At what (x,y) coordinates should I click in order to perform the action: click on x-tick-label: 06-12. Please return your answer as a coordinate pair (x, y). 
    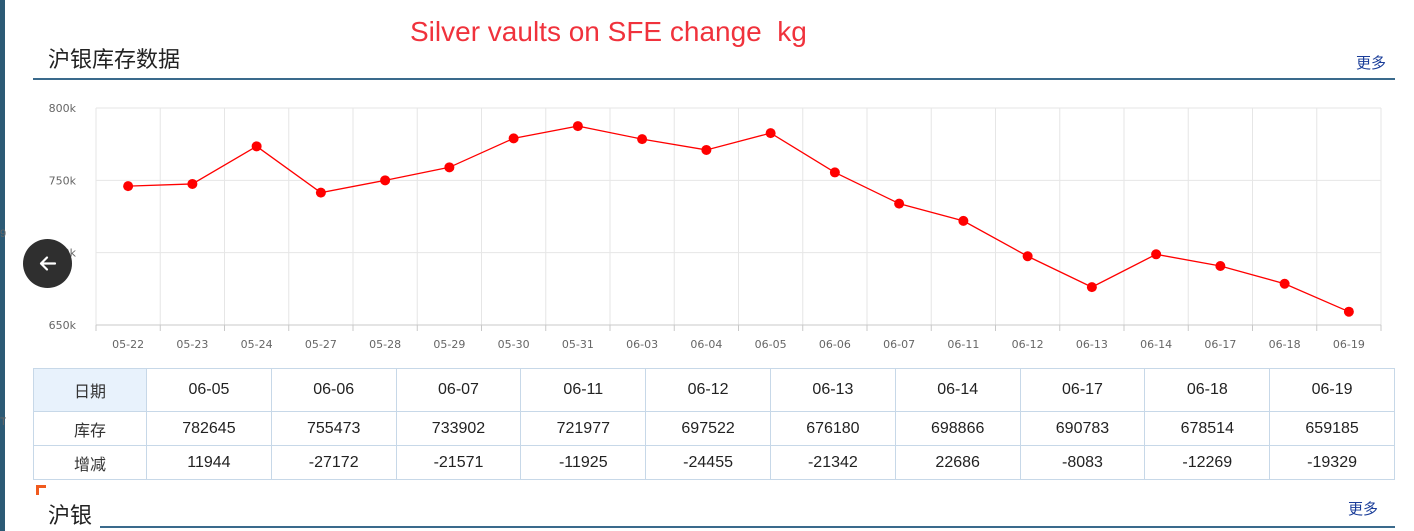
    Looking at the image, I should click on (1028, 344).